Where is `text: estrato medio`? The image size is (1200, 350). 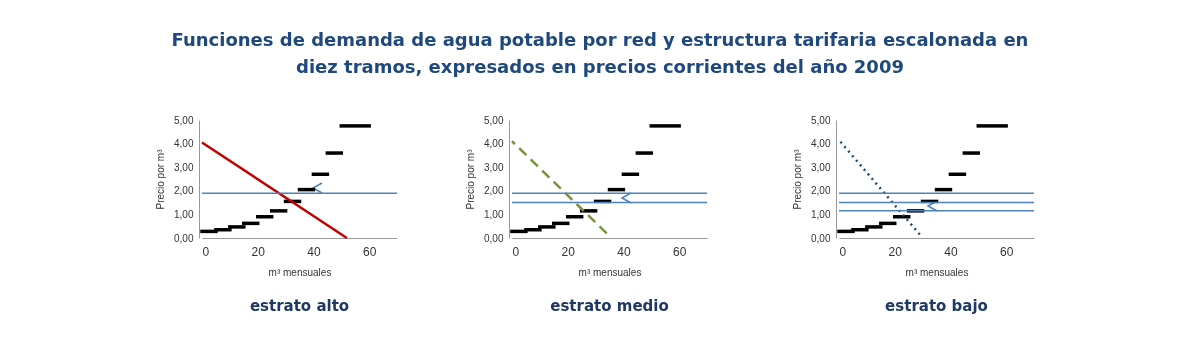 text: estrato medio is located at coordinates (609, 306).